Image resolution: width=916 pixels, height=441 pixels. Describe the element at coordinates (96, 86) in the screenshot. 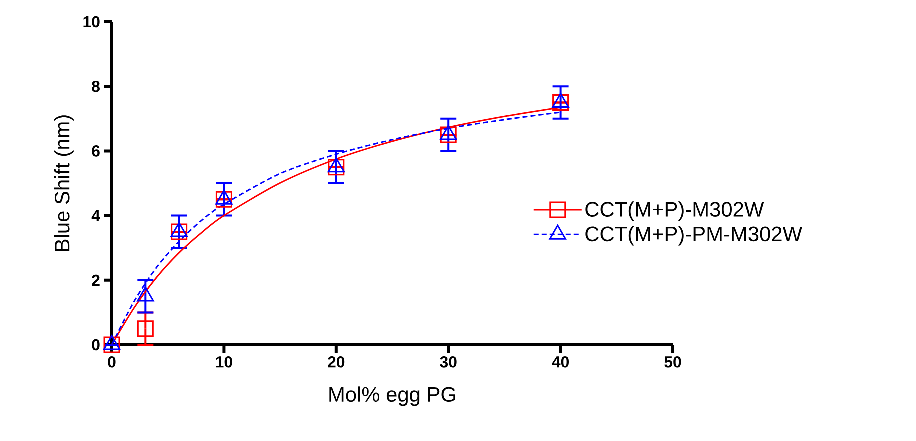

I see `y-tick-label: 8` at that location.